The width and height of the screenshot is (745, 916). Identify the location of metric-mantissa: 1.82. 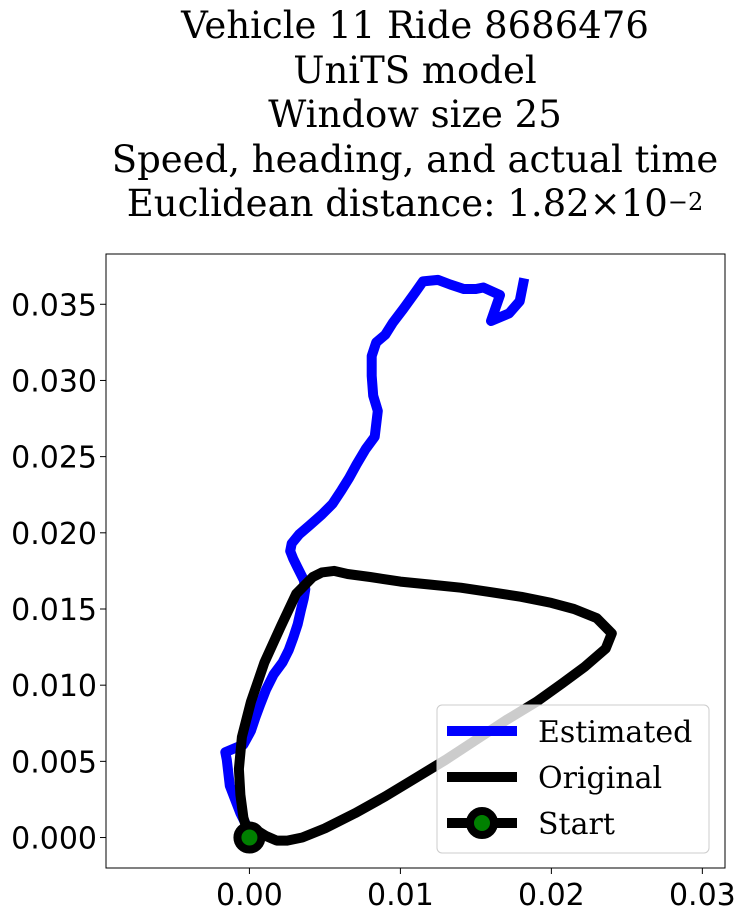
(548, 203).